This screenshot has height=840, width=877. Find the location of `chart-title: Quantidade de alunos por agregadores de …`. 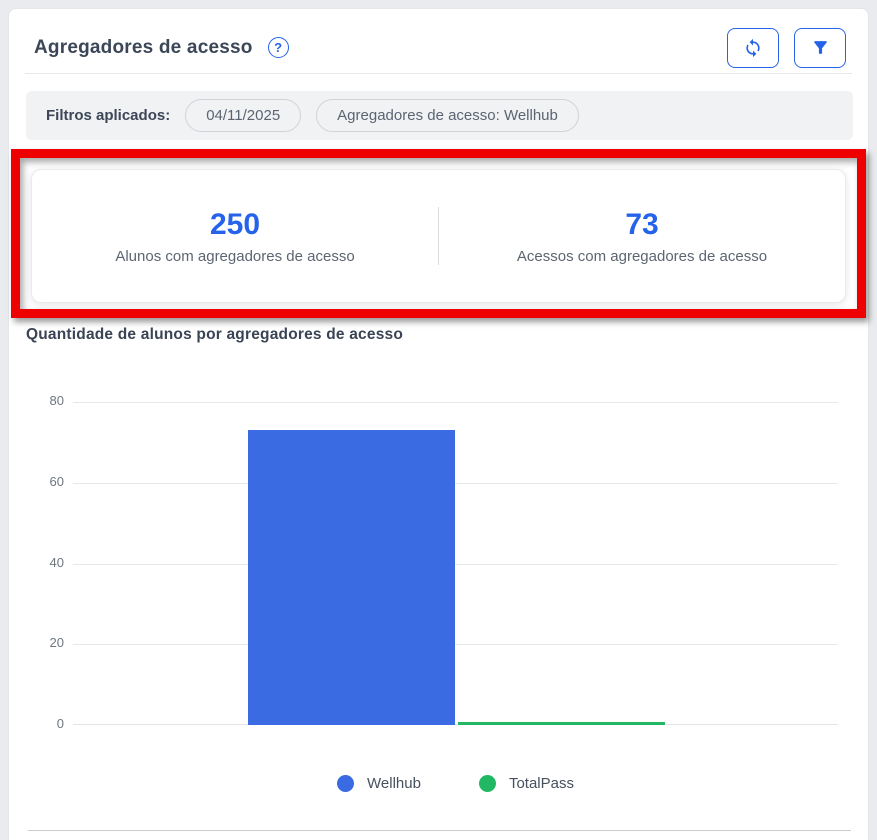

chart-title: Quantidade de alunos por agregadores de … is located at coordinates (214, 334).